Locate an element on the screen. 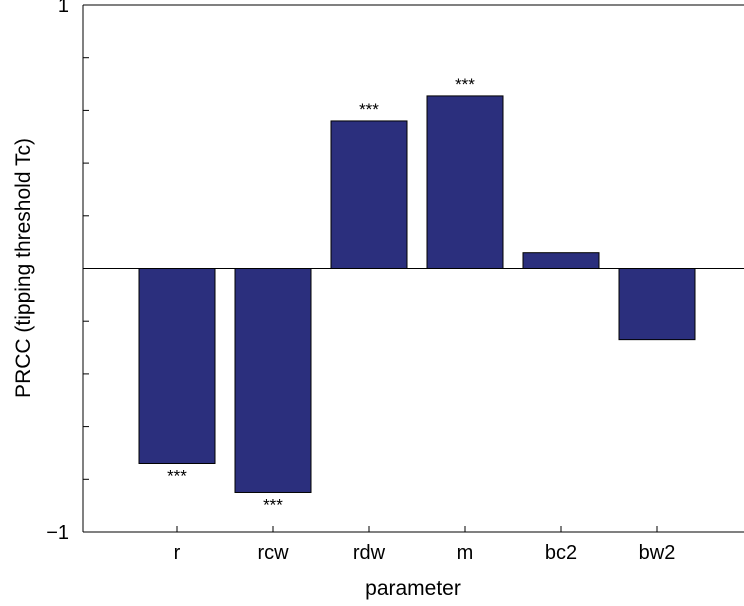  significance-label-rdw: *** is located at coordinates (369, 109).